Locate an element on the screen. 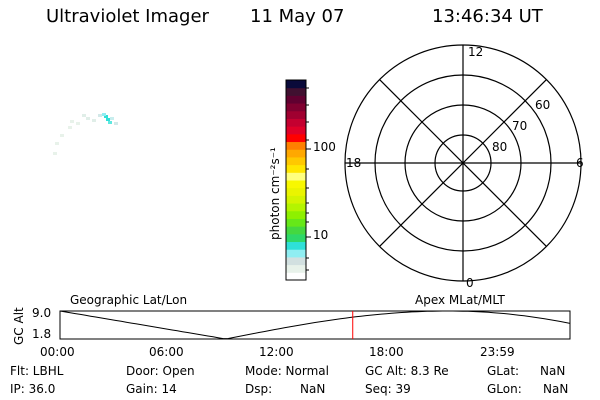 The height and width of the screenshot is (400, 600). meridian-line is located at coordinates (463, 163).